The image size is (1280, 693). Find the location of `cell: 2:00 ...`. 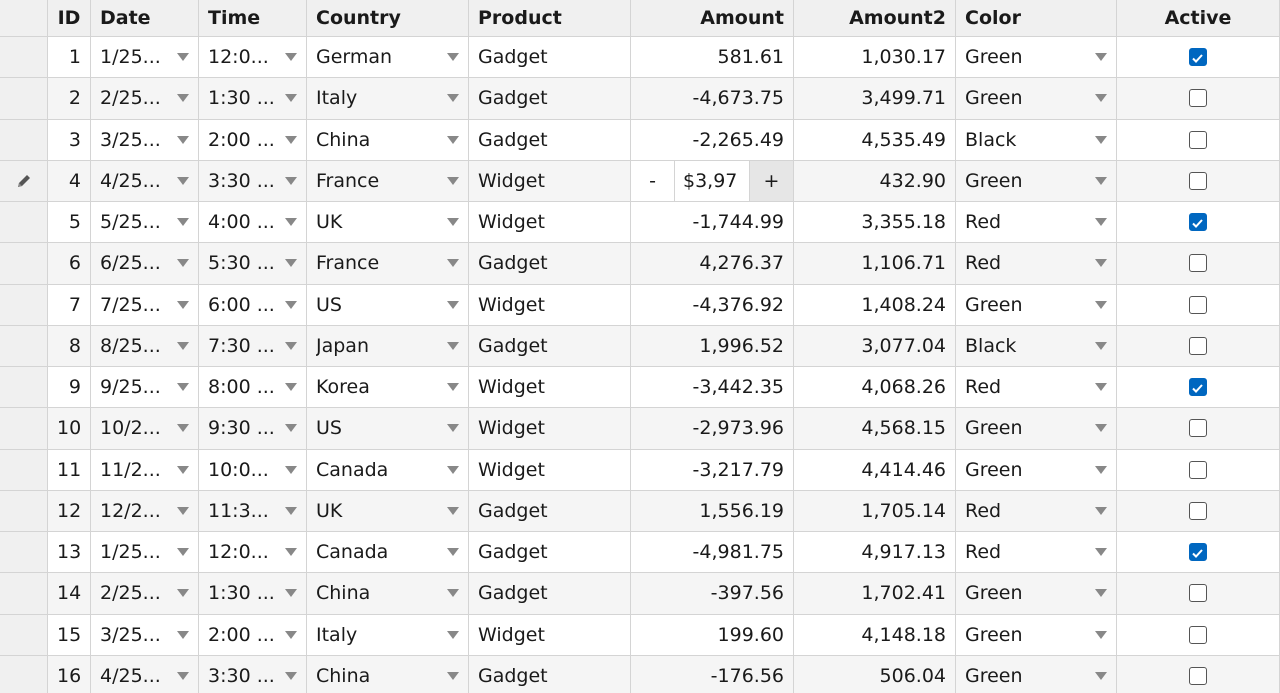

cell: 2:00 ... is located at coordinates (253, 140).